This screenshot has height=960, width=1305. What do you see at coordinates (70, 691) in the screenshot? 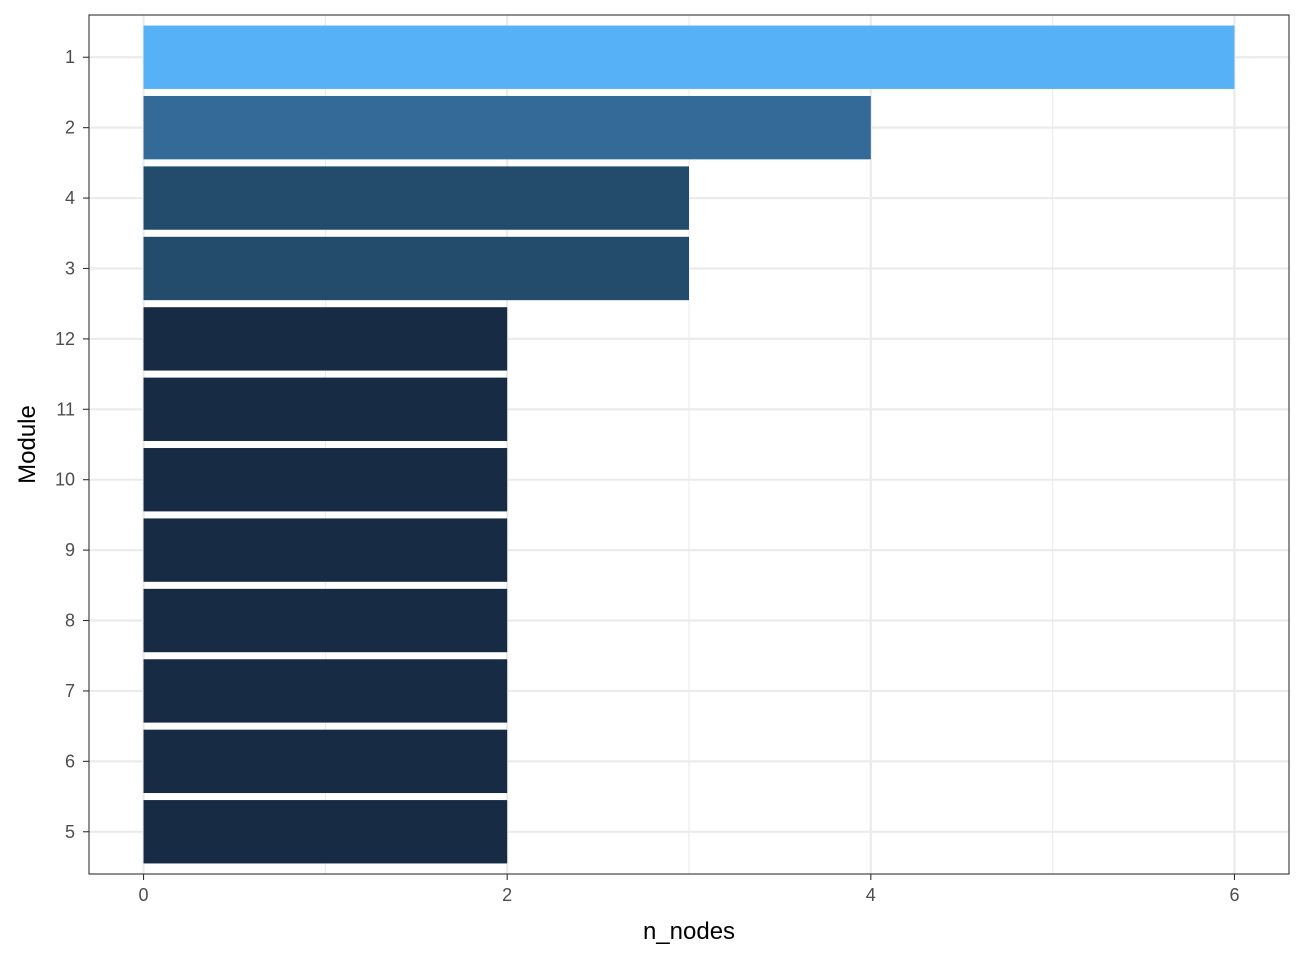
I see `y-tick-label: 7` at bounding box center [70, 691].